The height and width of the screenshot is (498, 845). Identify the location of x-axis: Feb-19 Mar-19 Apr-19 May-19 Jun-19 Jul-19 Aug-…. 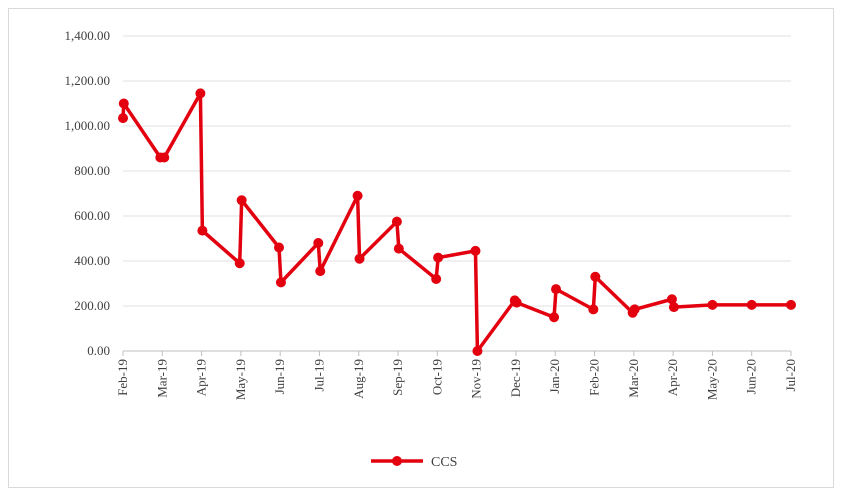
(456, 375).